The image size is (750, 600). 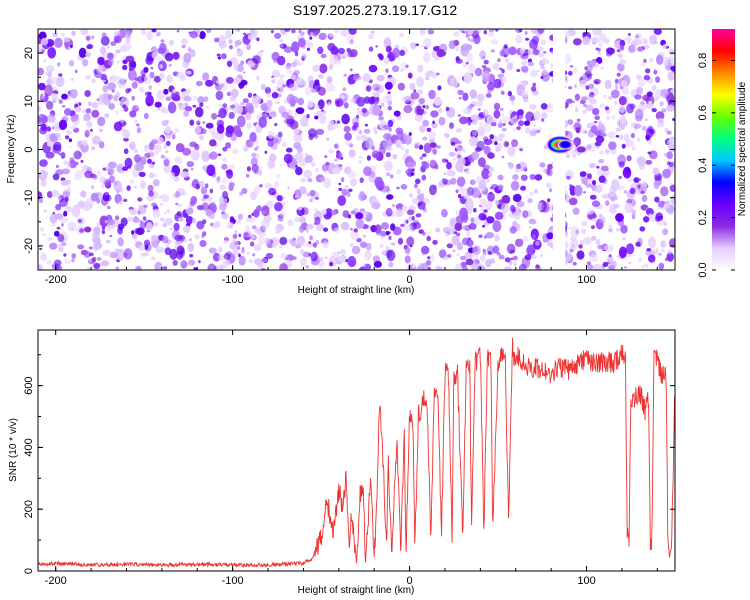 I want to click on snr-x-axis-label: Height of straight line (km), so click(x=356, y=590).